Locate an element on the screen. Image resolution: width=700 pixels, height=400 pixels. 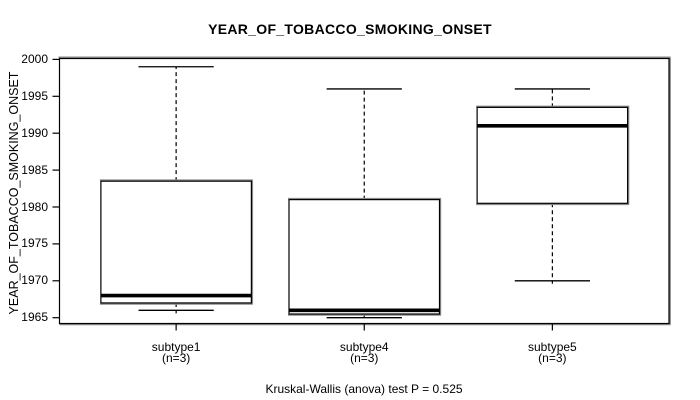
x-category-name: subtype5 is located at coordinates (552, 346).